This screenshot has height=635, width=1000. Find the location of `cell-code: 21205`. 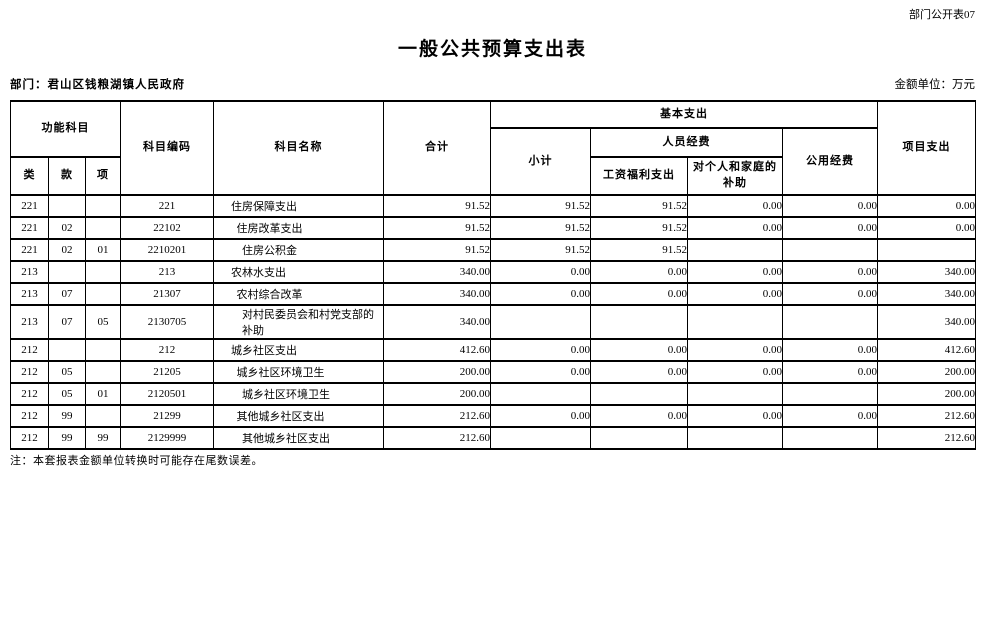

cell-code: 21205 is located at coordinates (167, 372).